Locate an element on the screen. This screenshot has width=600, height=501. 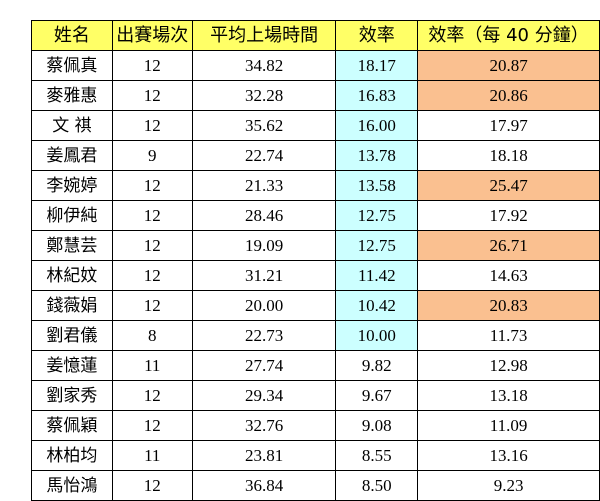
efficiency-cell: 8.50 is located at coordinates (377, 485).